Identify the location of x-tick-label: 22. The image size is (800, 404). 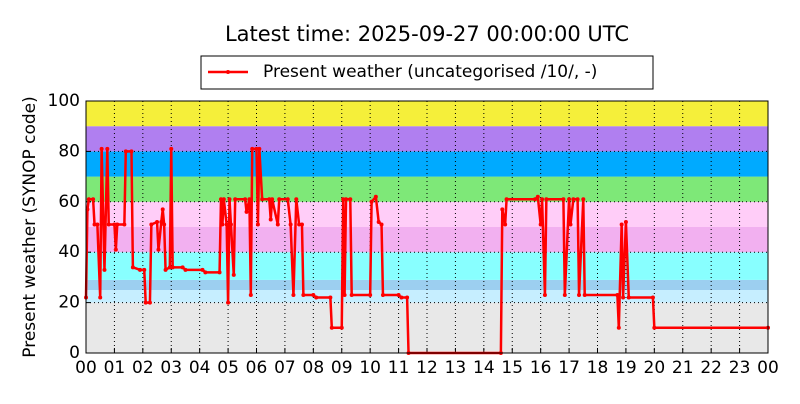
(711, 368).